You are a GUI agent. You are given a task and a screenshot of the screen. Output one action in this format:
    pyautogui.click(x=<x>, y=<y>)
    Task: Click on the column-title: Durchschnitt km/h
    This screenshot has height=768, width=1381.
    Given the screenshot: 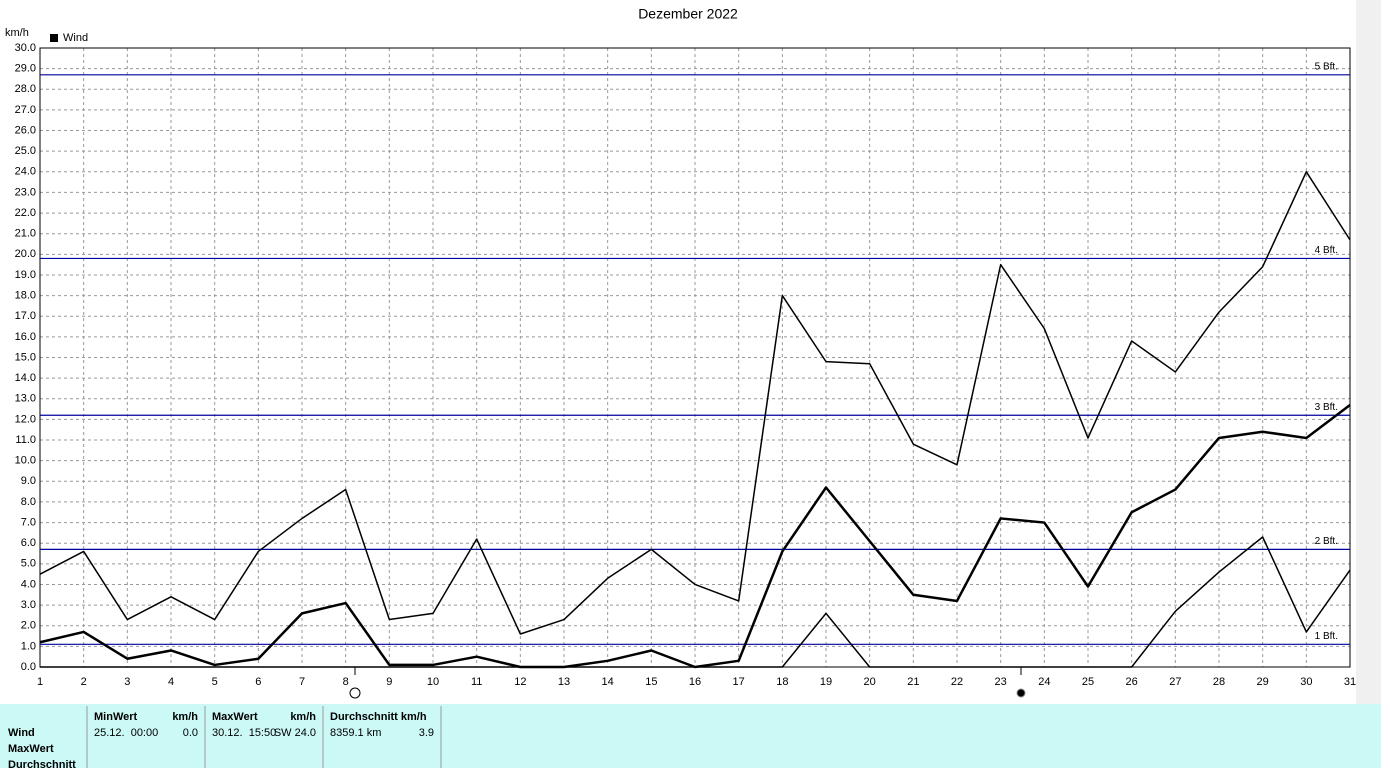 What is the action you would take?
    pyautogui.click(x=378, y=717)
    